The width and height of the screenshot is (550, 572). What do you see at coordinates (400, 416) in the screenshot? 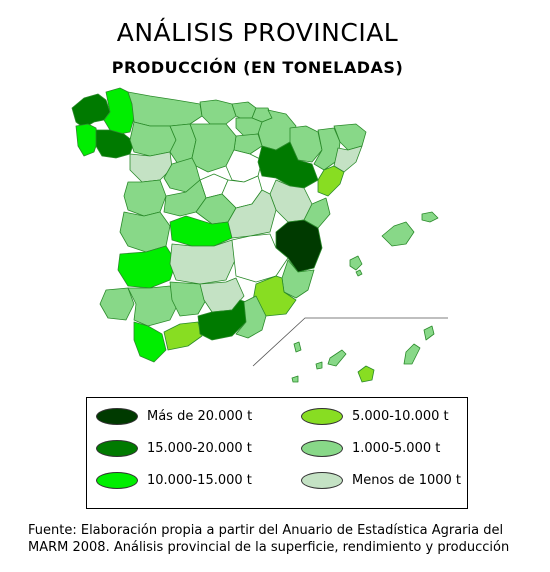
I see `legend-label: 5.000-10.000 t` at bounding box center [400, 416].